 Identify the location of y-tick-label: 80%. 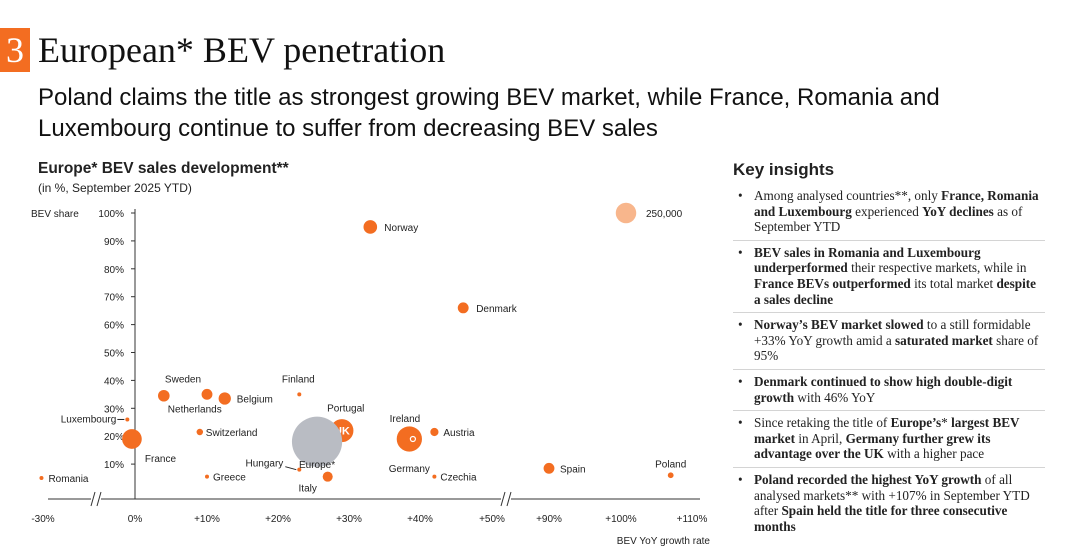
(114, 270).